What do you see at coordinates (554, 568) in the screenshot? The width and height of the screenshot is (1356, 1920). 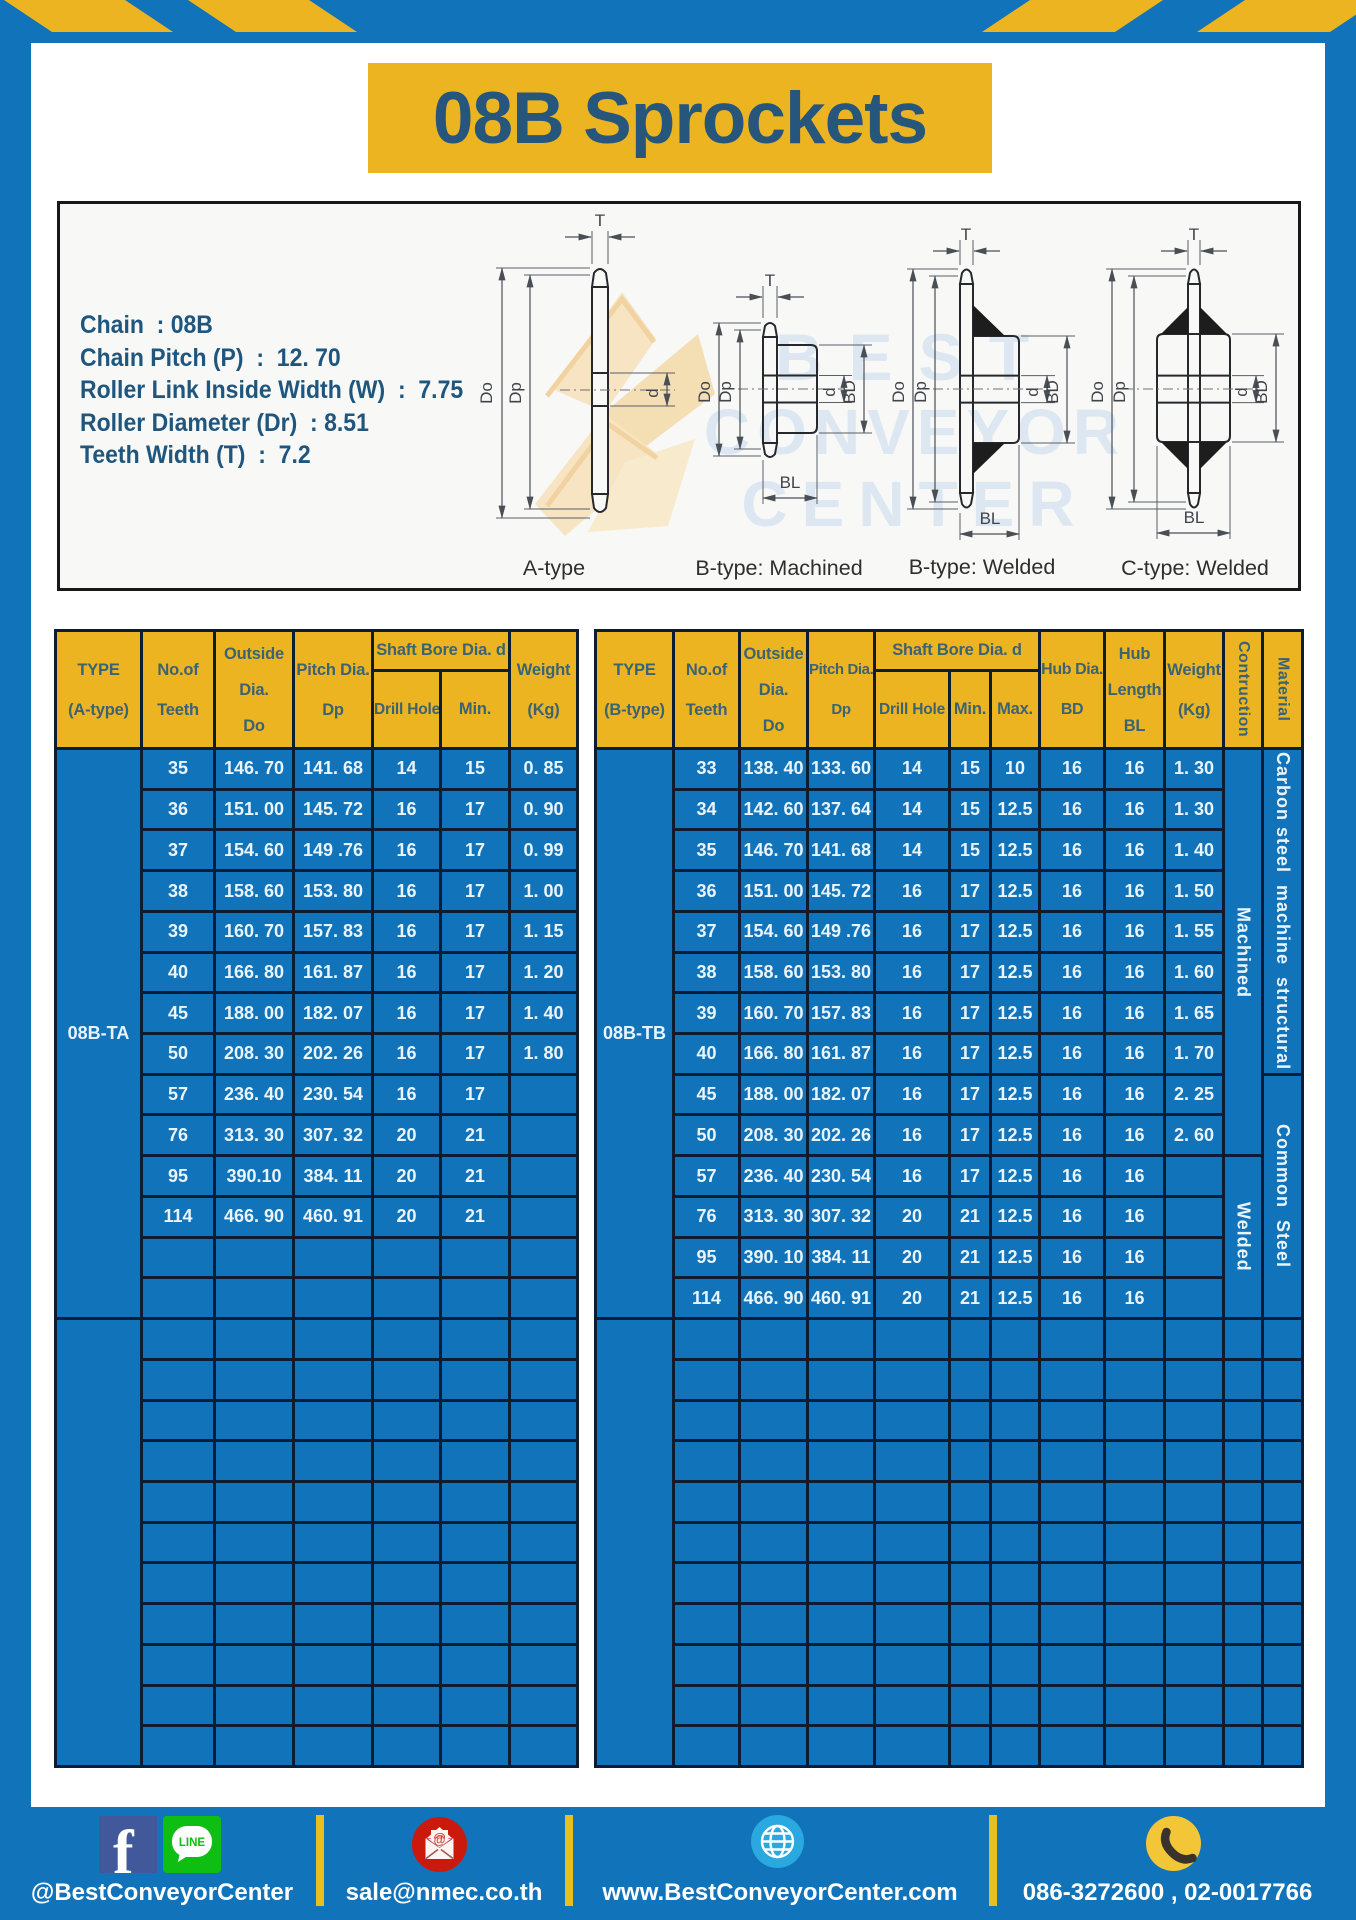 I see `svg-text: A-type` at bounding box center [554, 568].